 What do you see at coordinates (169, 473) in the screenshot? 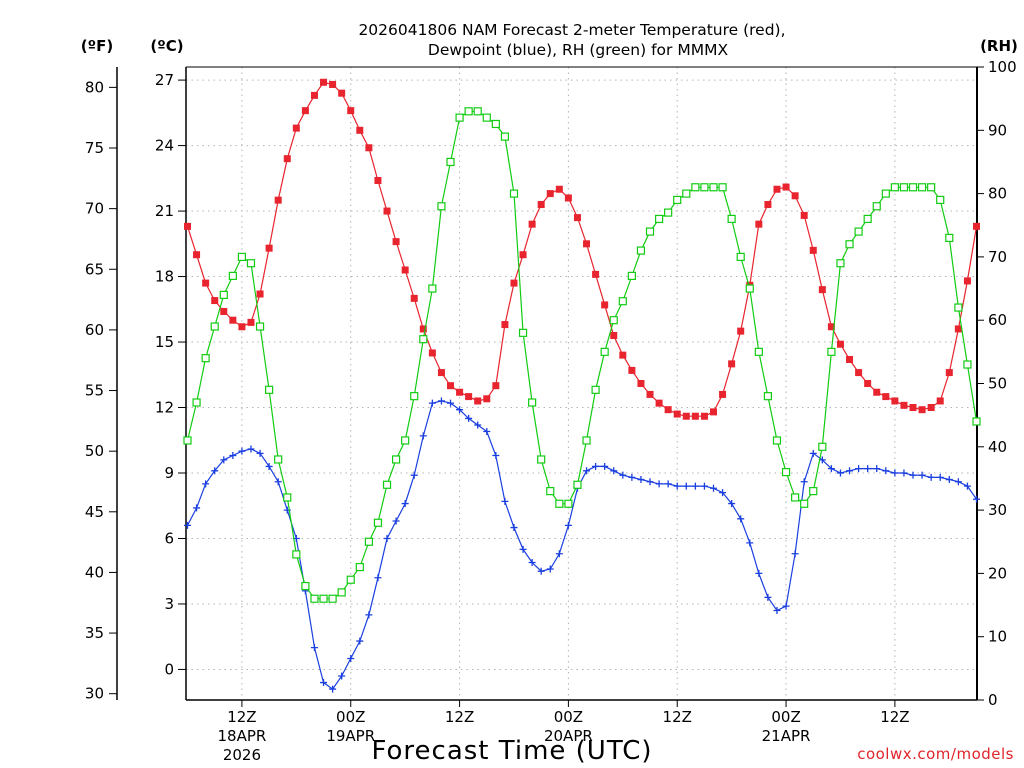
I see `celsius-tick-label: 9` at bounding box center [169, 473].